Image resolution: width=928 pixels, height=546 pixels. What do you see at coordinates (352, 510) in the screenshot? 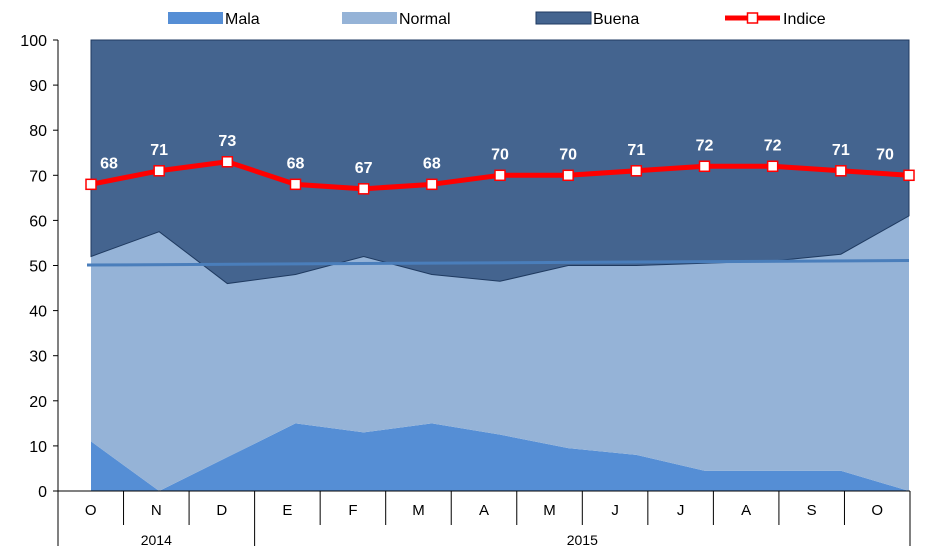
I see `x-tick-label: F` at bounding box center [352, 510].